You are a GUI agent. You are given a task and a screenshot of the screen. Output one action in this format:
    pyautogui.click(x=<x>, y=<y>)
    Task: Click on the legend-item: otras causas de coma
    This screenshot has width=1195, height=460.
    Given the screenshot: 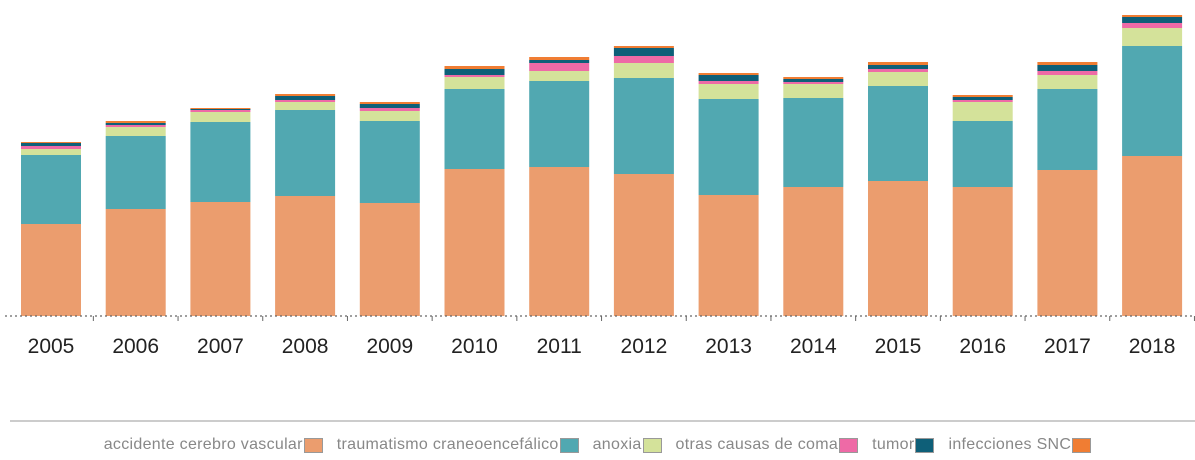 What is the action you would take?
    pyautogui.click(x=767, y=445)
    